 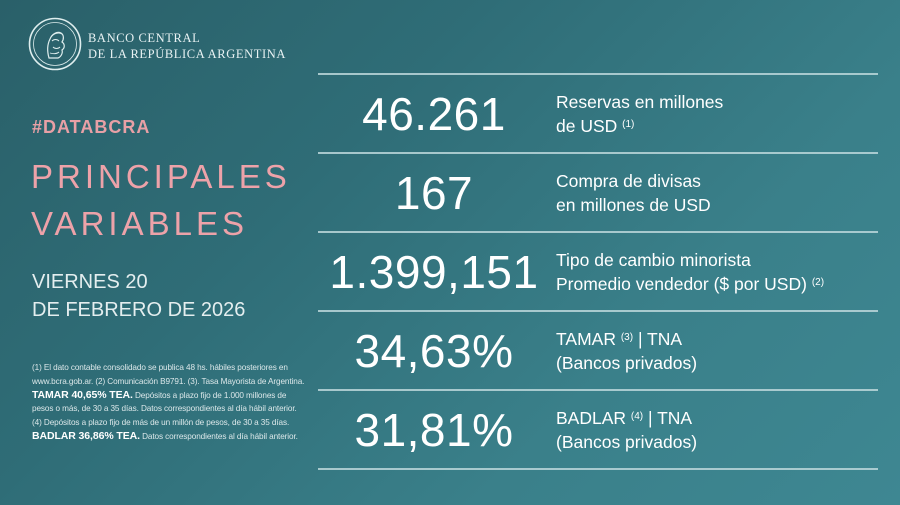 What do you see at coordinates (82, 394) in the screenshot?
I see `footnote-tamar-tea: TAMAR 40,65% TEA.` at bounding box center [82, 394].